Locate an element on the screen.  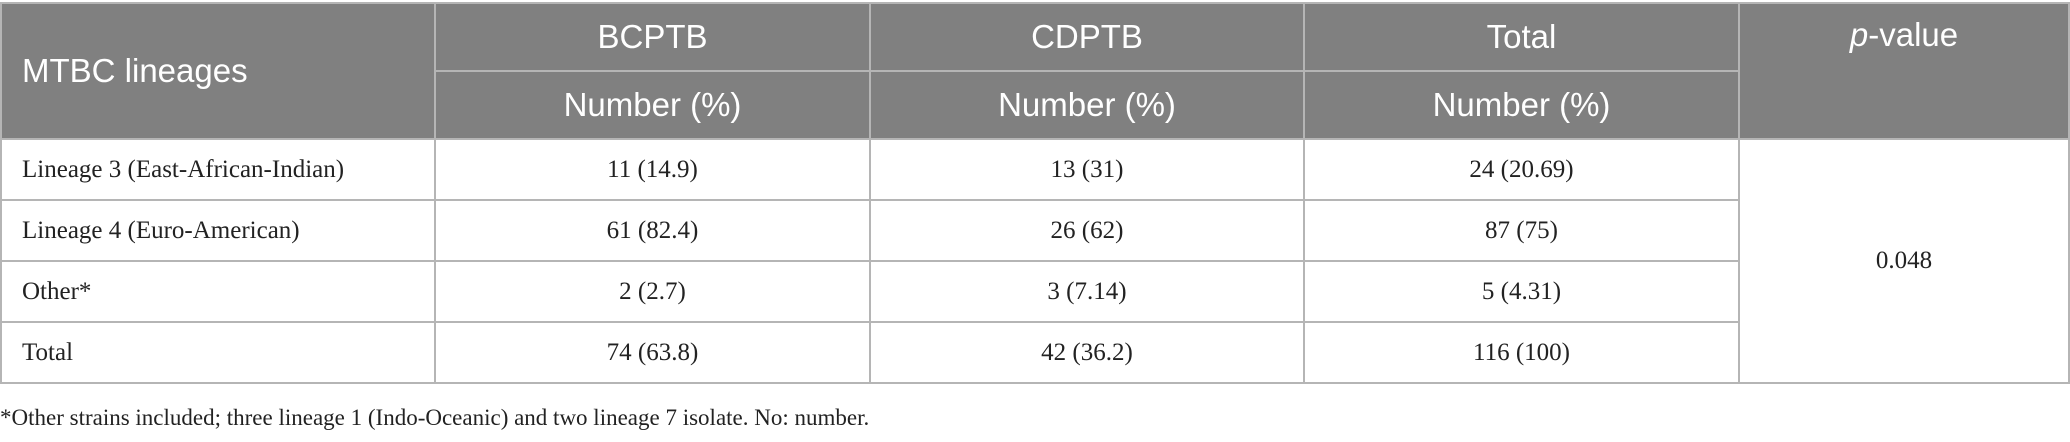
row-bcptb-value: 61 (82.4) is located at coordinates (652, 230).